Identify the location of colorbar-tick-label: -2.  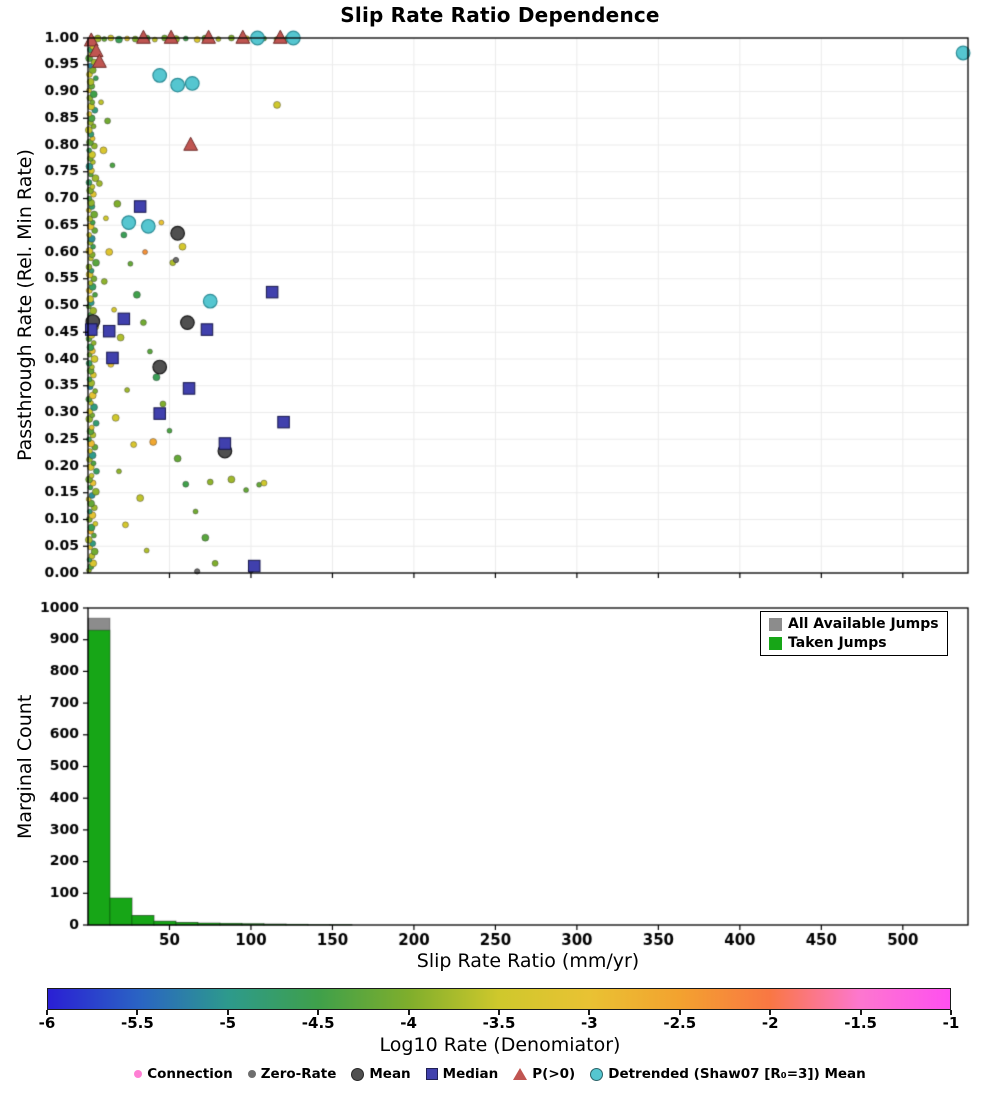
(770, 1023).